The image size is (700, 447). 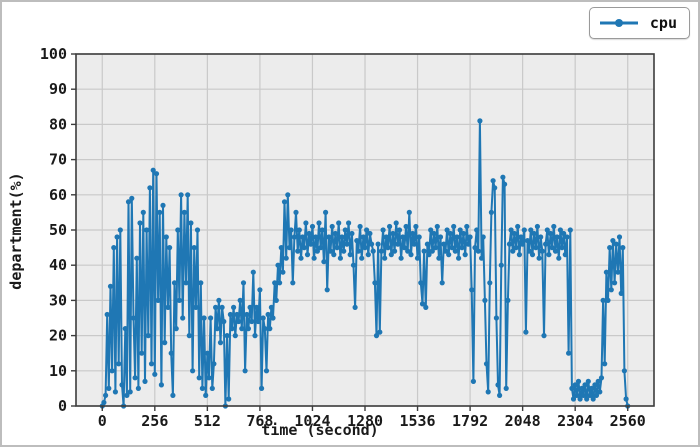 I want to click on legend-line-icon, so click(x=618, y=23).